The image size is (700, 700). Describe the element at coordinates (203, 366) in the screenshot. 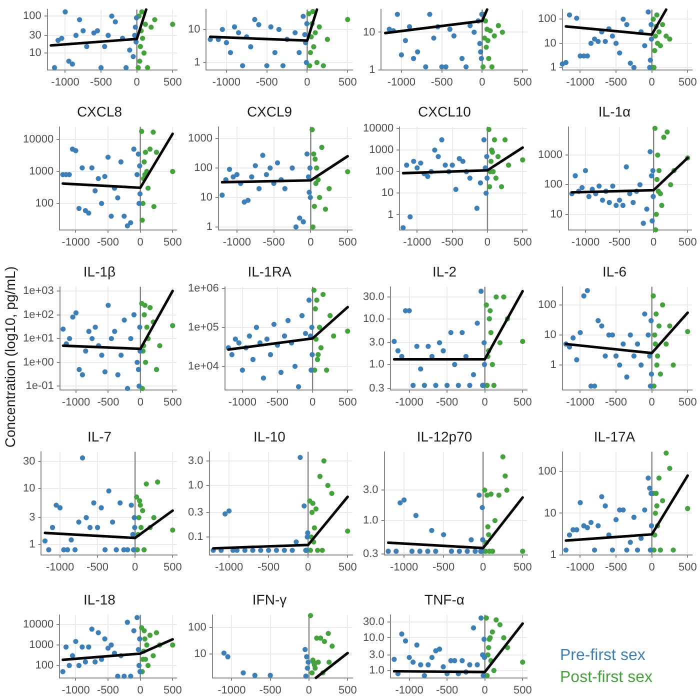

I see `y-tick-label: 1e+04` at that location.